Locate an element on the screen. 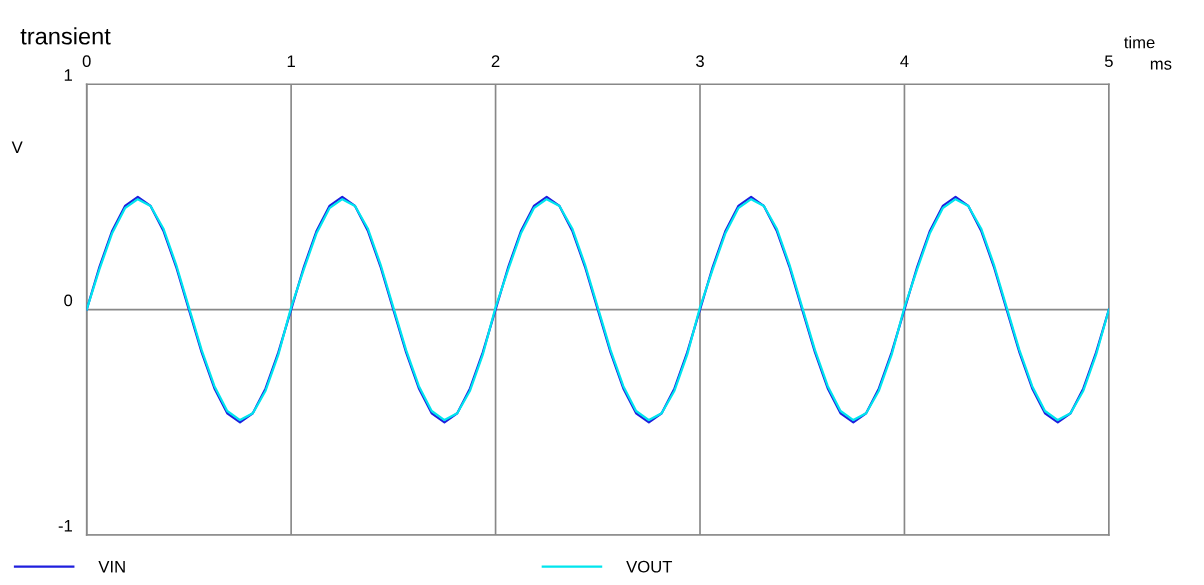 The width and height of the screenshot is (1204, 585). text: ms is located at coordinates (1161, 65).